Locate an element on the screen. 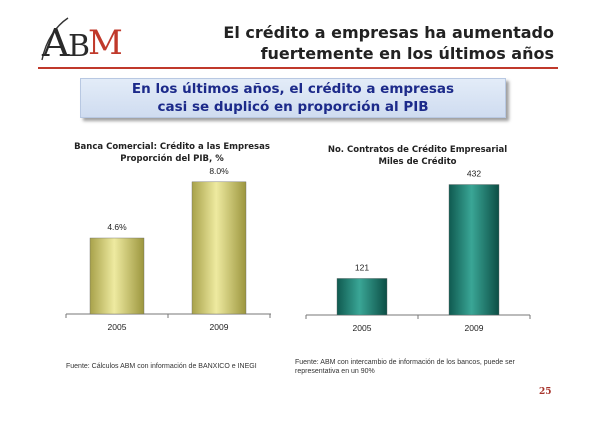 This screenshot has height=424, width=600. right-category-label-2009: 2009 is located at coordinates (474, 328).